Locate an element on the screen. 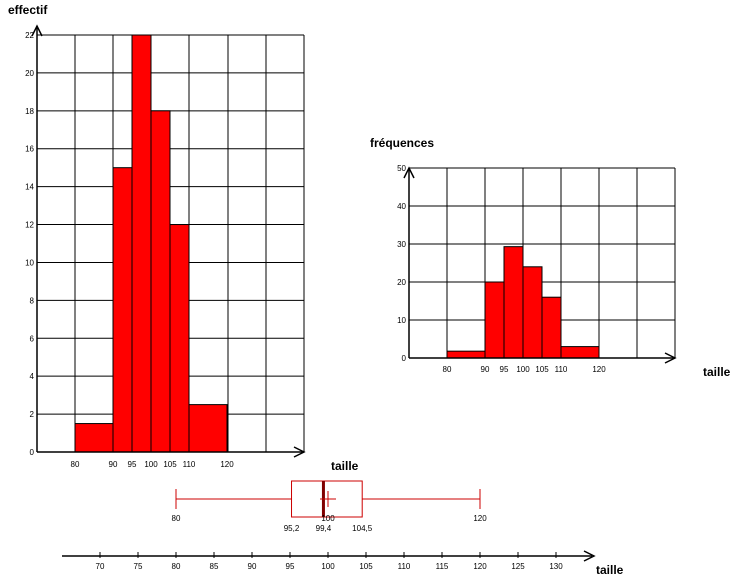  box-axis-arrow is located at coordinates (589, 556).